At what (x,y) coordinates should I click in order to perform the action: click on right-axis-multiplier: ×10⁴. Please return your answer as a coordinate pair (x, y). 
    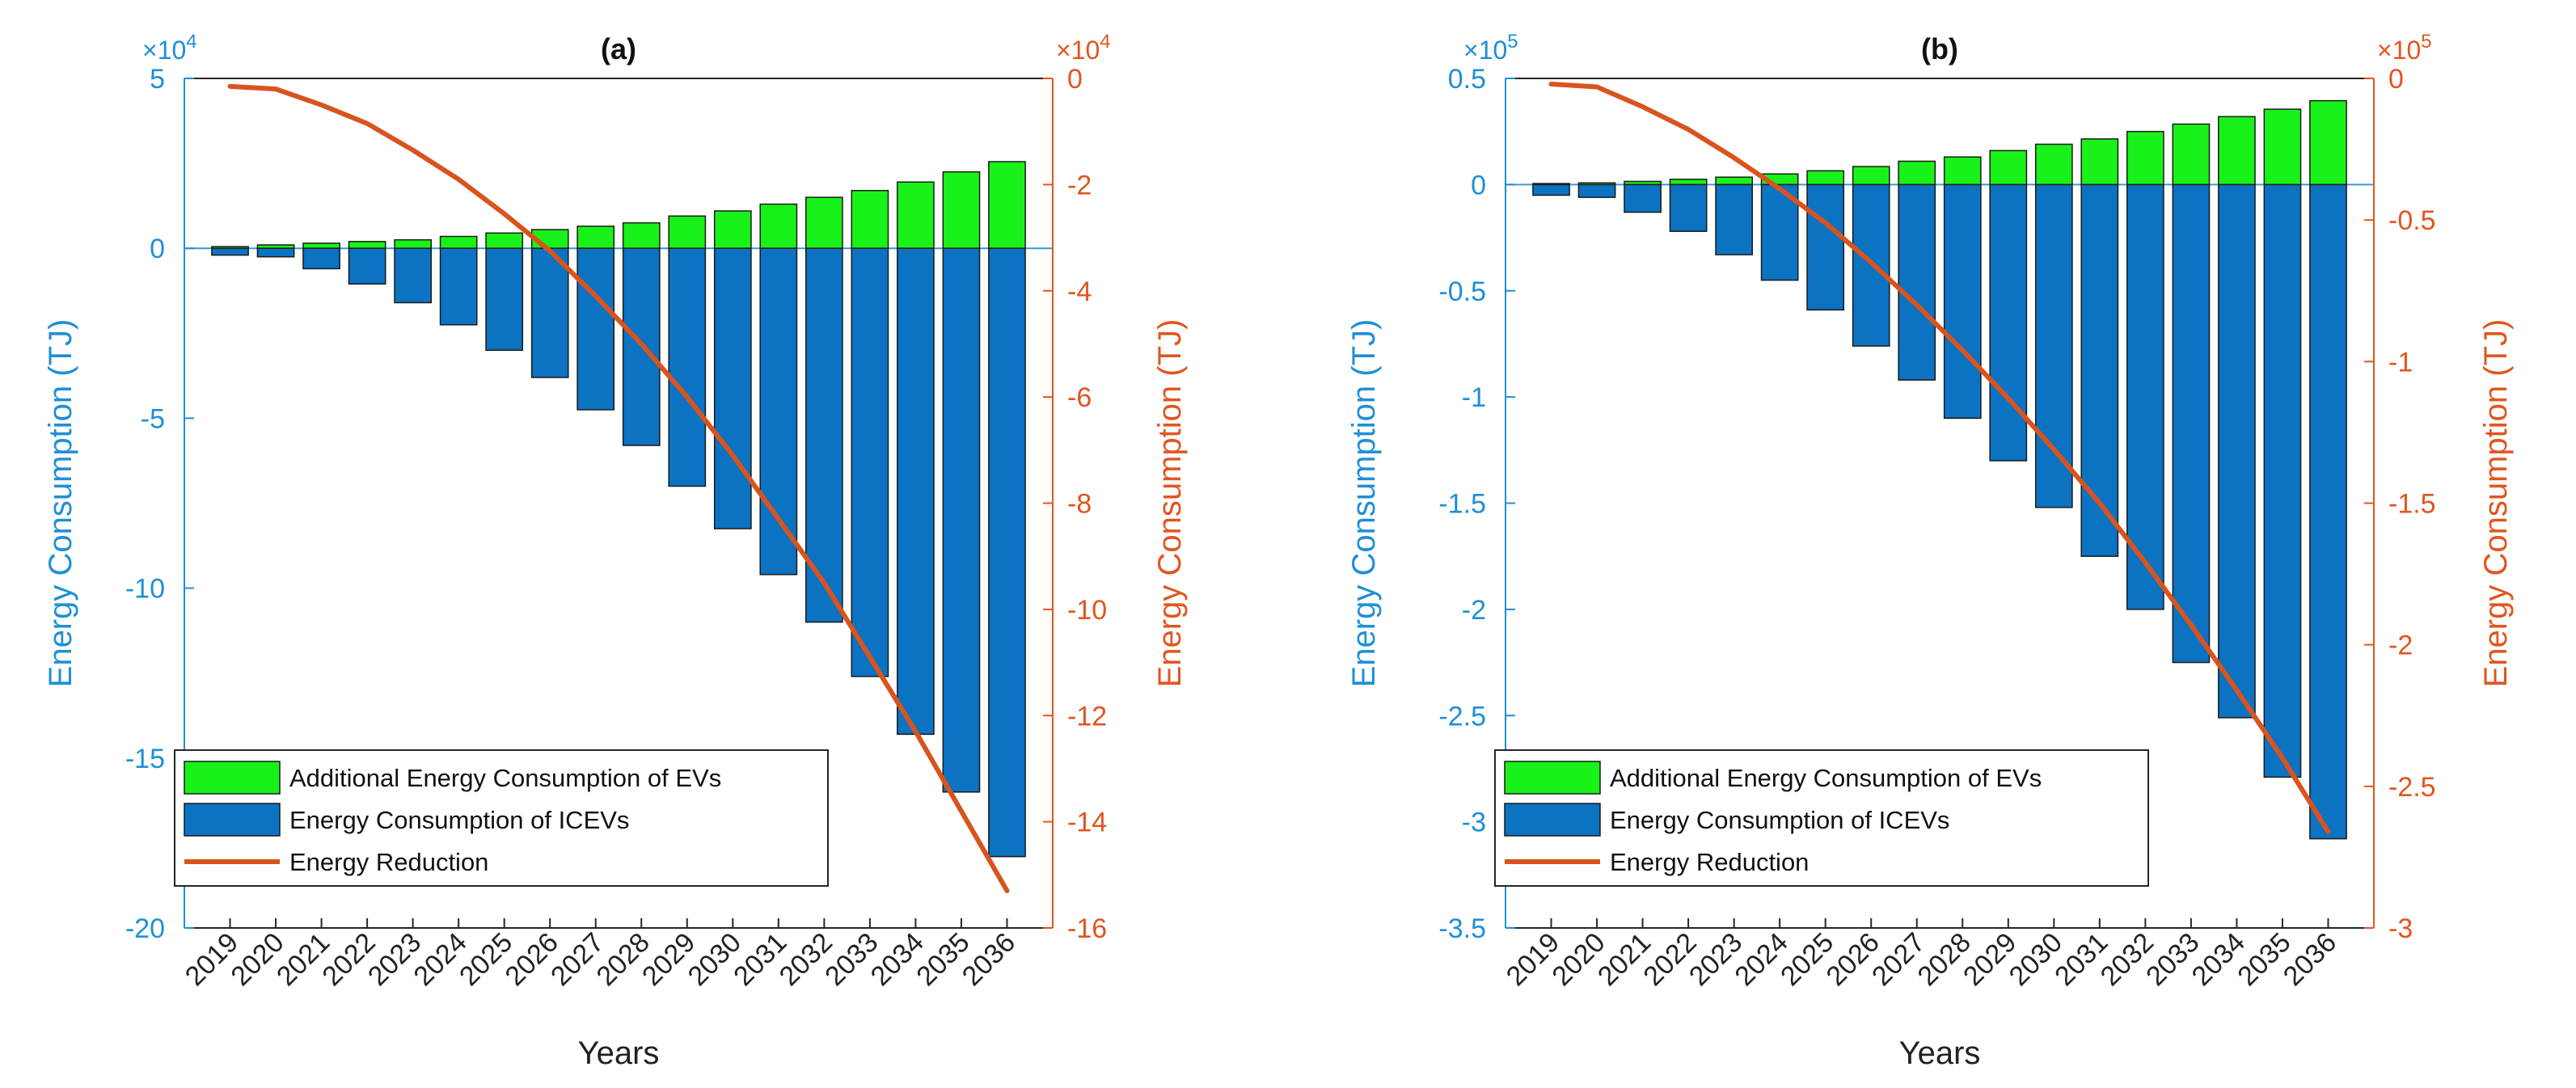
    Looking at the image, I should click on (1083, 48).